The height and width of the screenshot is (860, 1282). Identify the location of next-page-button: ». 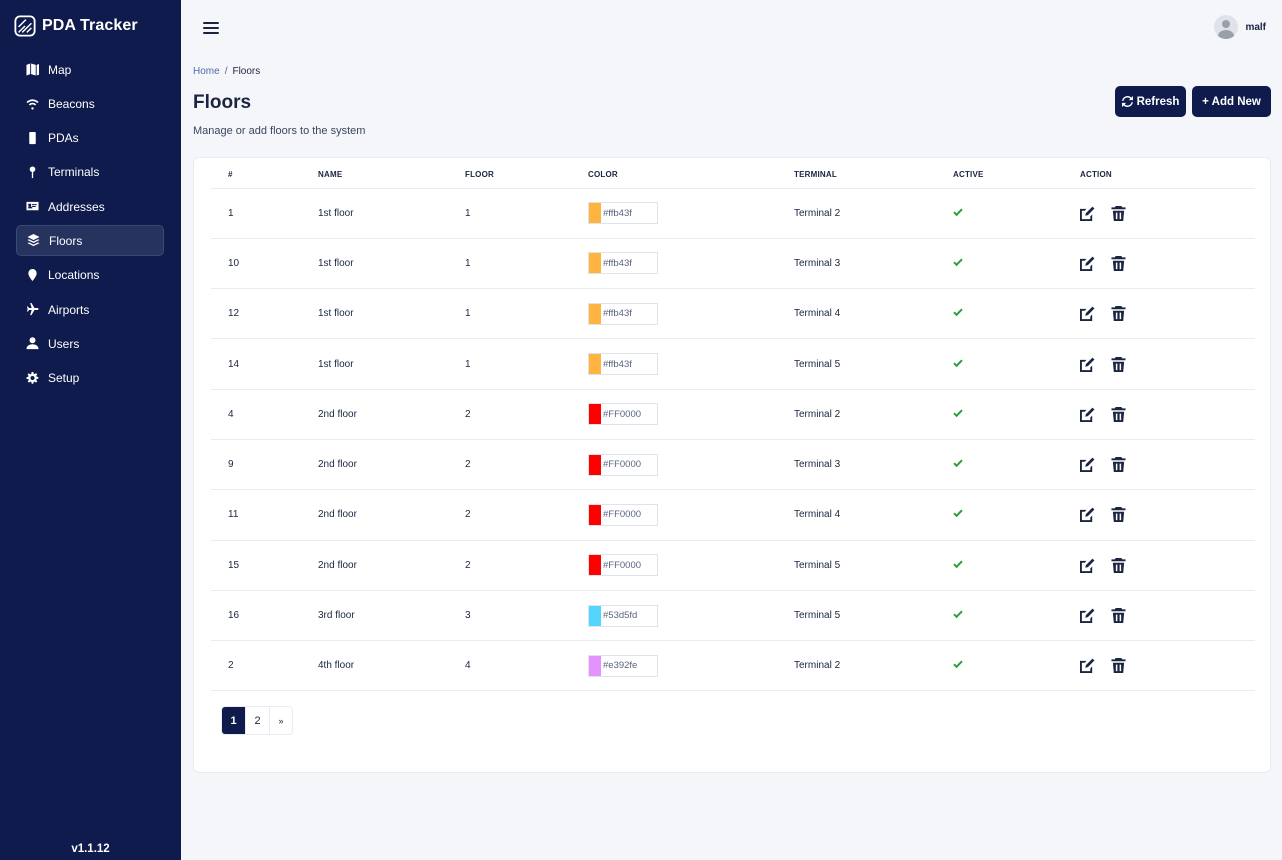
(281, 720).